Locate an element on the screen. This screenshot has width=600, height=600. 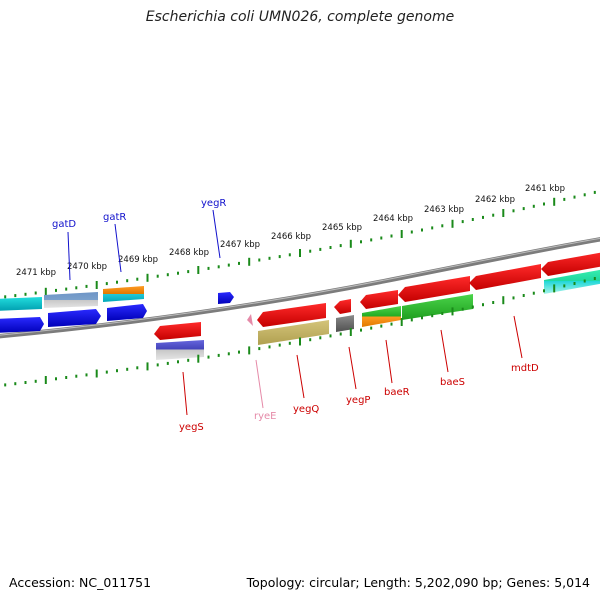
gene-arrow-yegP-upper is located at coordinates (342, 306).